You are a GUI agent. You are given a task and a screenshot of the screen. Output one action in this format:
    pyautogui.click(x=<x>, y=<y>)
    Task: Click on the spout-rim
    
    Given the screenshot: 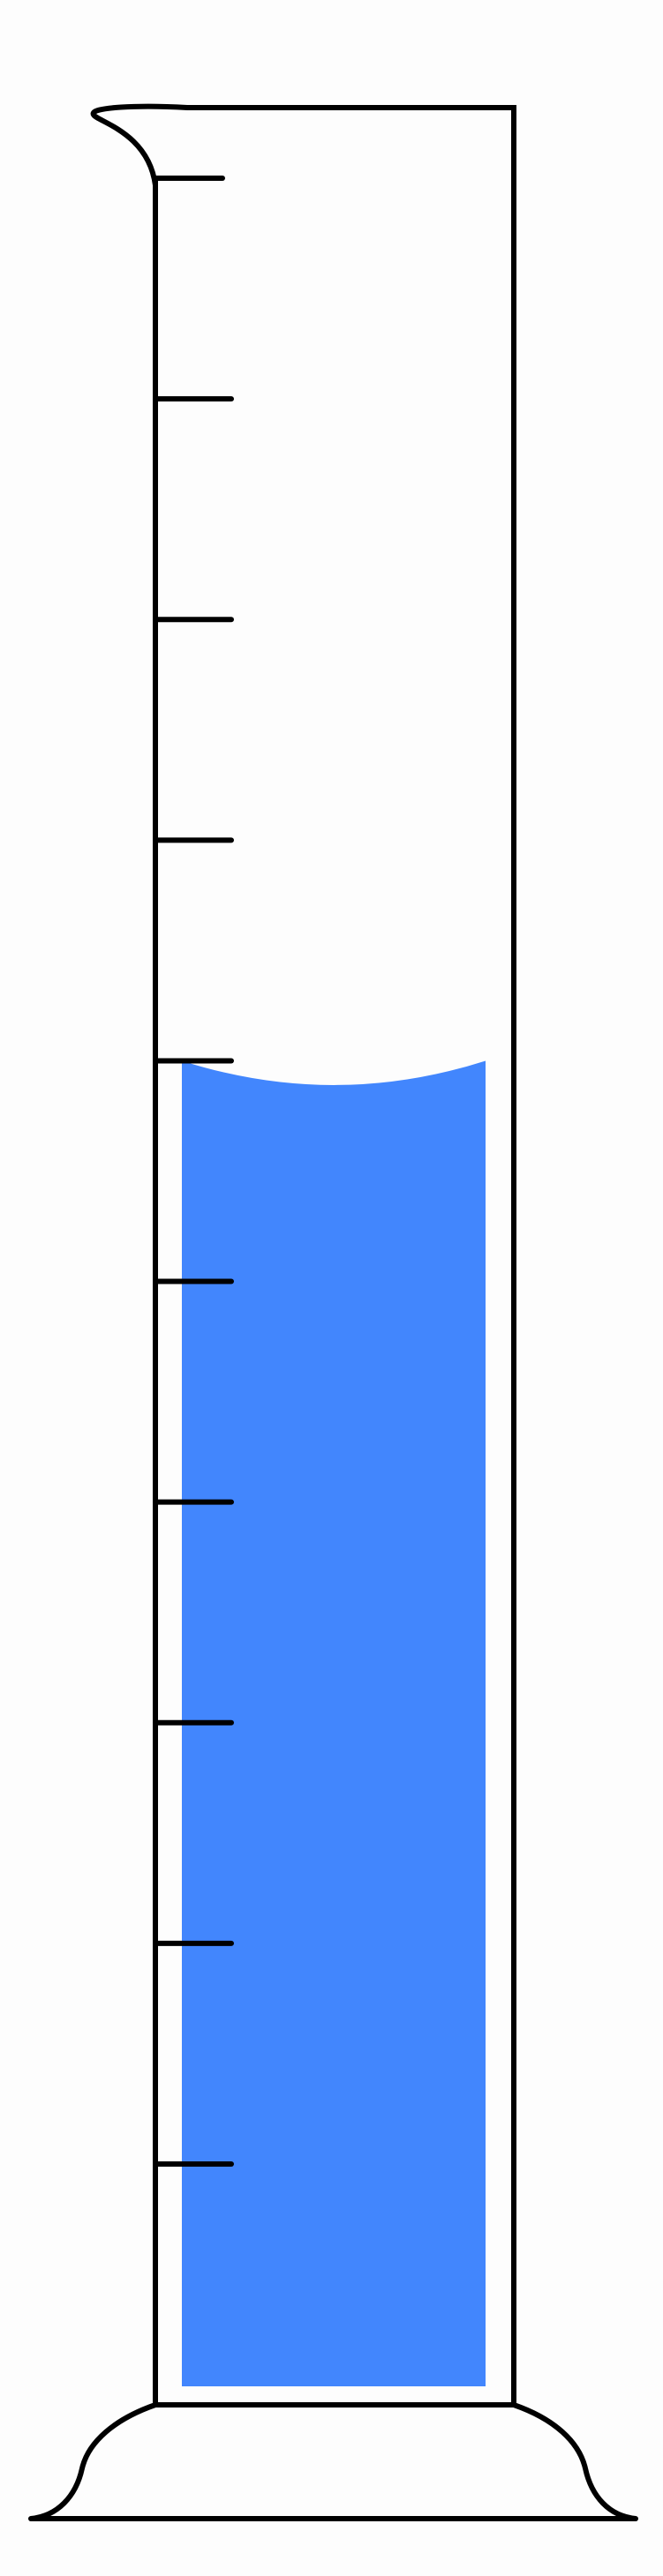 What is the action you would take?
    pyautogui.click(x=303, y=145)
    